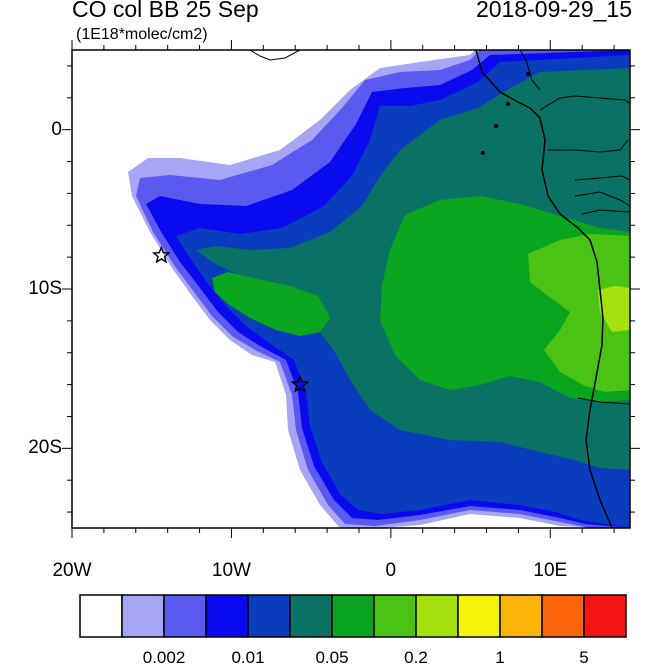 Image resolution: width=650 pixels, height=668 pixels. What do you see at coordinates (231, 570) in the screenshot?
I see `lon-tick-label: 10W` at bounding box center [231, 570].